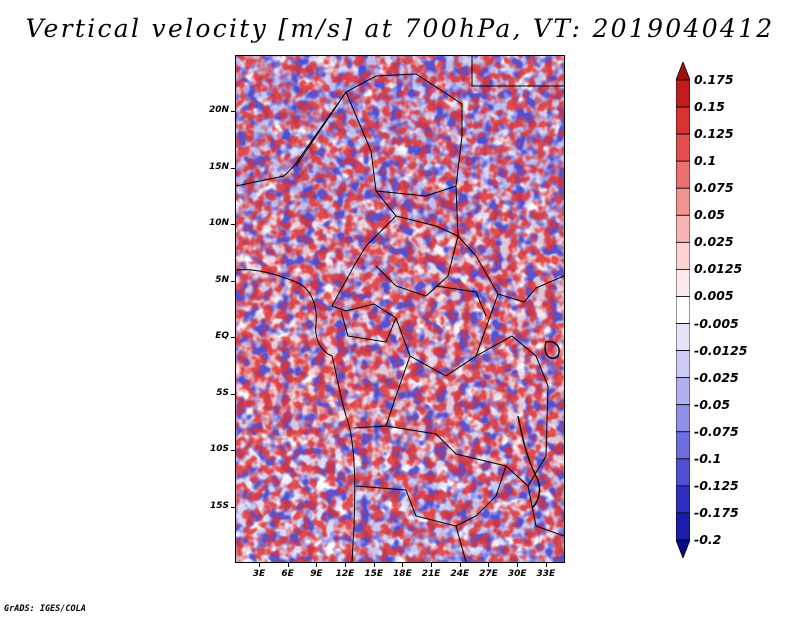 This screenshot has width=800, height=618. I want to click on colorbar-label: -0.1, so click(708, 458).